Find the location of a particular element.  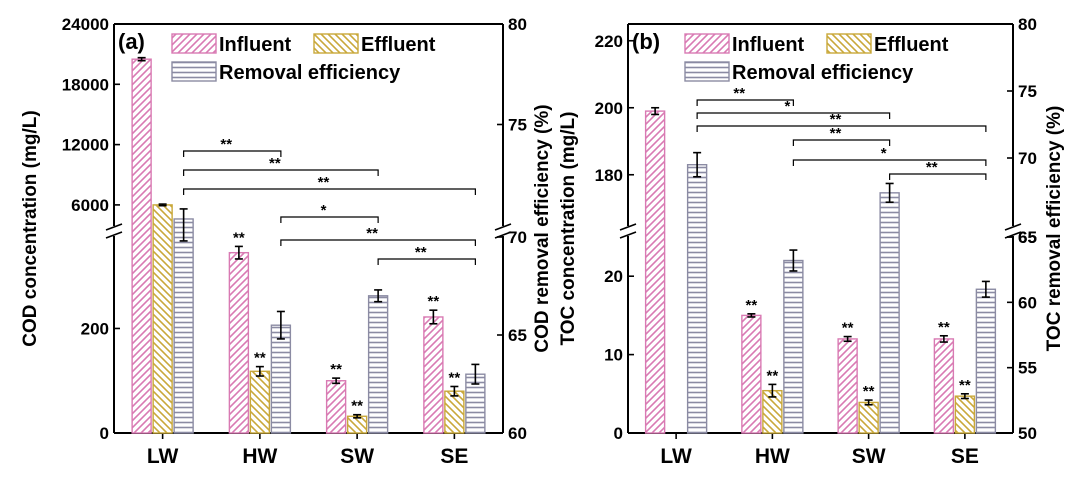

bar-removal-efficiency-se is located at coordinates (986, 361).